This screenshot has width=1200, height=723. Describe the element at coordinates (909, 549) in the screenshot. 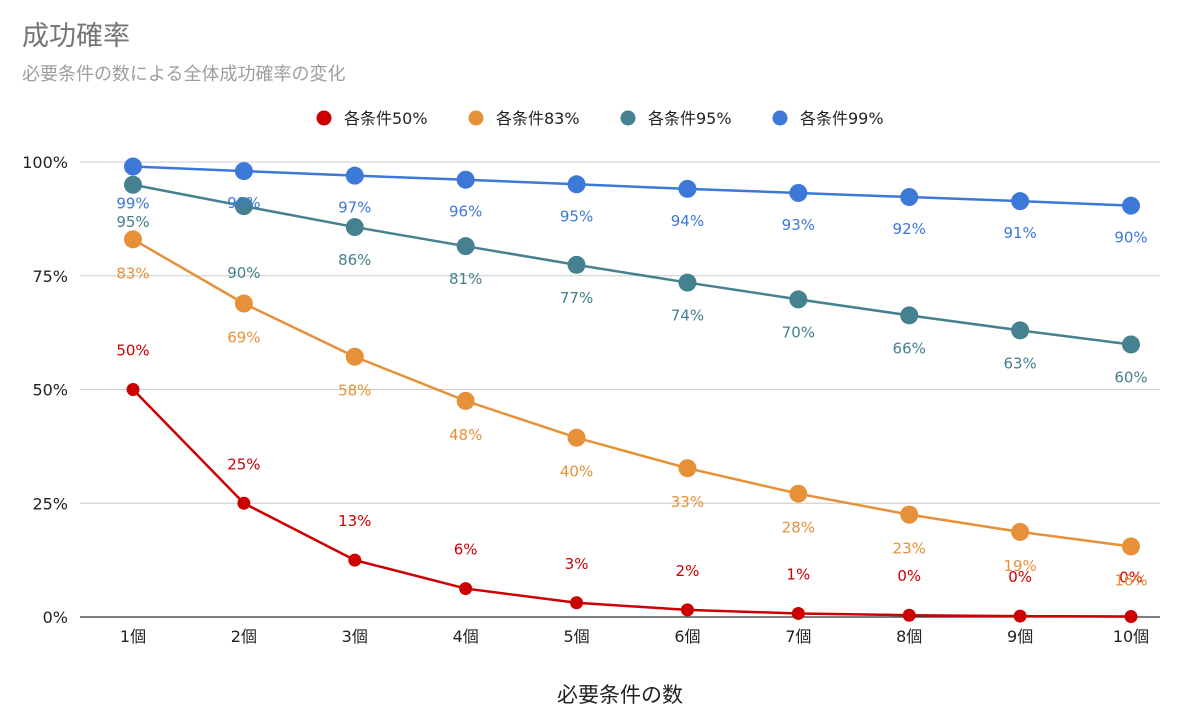

I see `data-label: 23%` at that location.